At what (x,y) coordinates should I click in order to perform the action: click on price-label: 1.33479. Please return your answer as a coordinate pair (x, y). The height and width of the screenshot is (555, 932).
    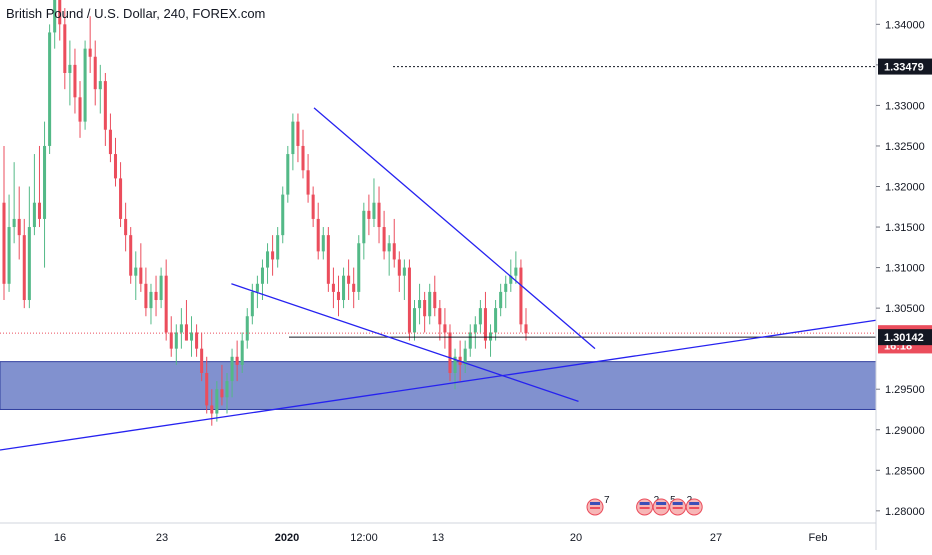
    Looking at the image, I should click on (905, 66).